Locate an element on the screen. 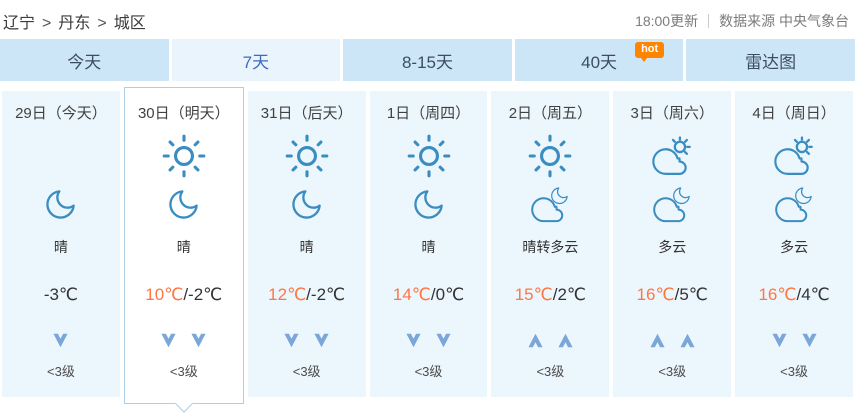 The image size is (855, 419). divider is located at coordinates (709, 21).